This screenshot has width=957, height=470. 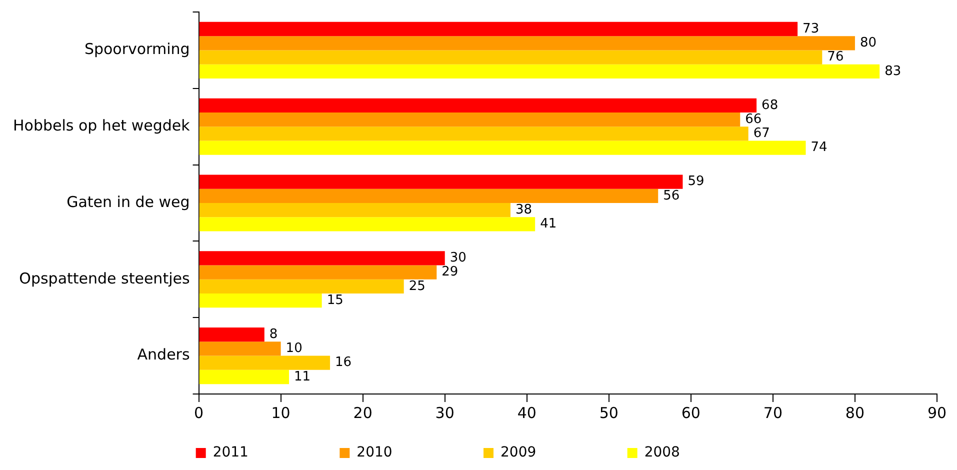 I want to click on x-tick-label: 60, so click(x=690, y=413).